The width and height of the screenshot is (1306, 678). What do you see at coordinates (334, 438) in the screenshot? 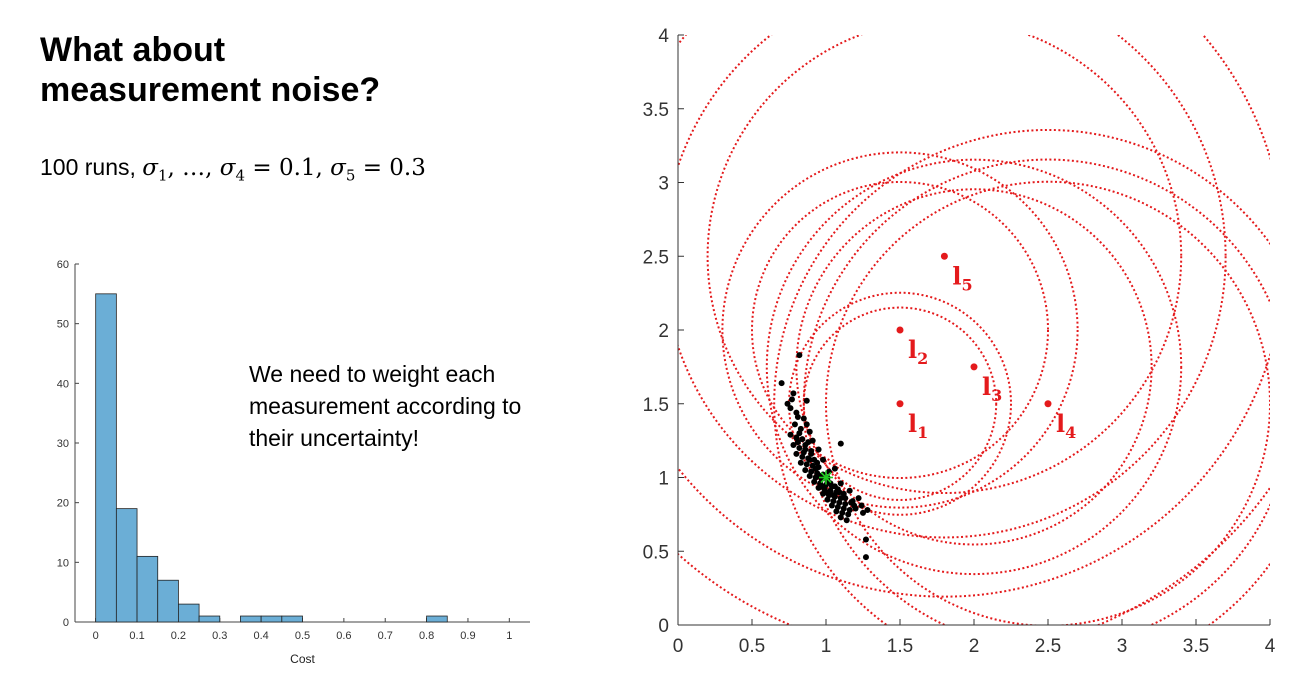
I see `note-line-3: their uncertainty!` at bounding box center [334, 438].